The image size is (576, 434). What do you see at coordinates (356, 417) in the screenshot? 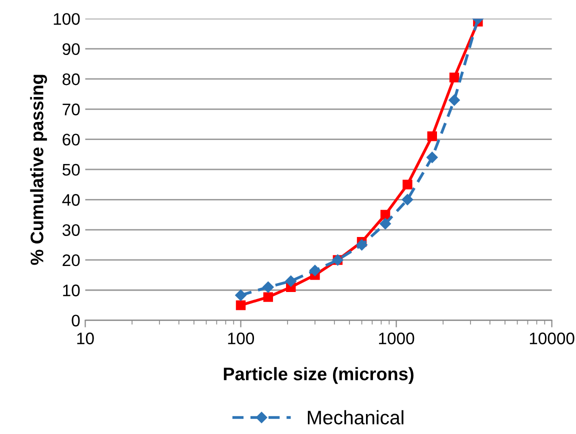
I see `legend-label: Mechanical` at bounding box center [356, 417].